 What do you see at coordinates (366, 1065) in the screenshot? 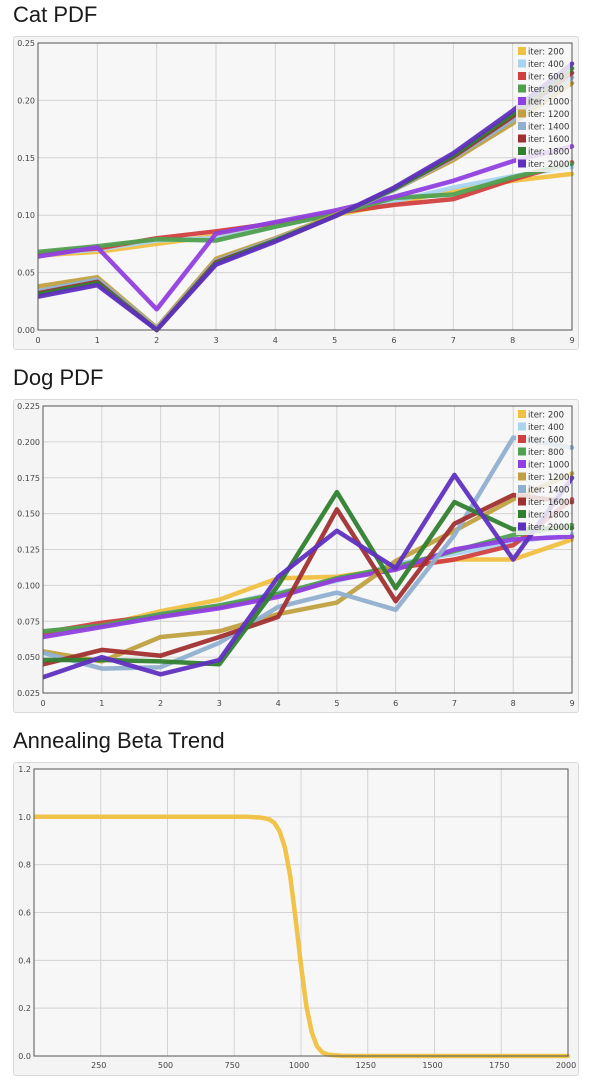
I see `x-tick-label: 1250` at bounding box center [366, 1065].